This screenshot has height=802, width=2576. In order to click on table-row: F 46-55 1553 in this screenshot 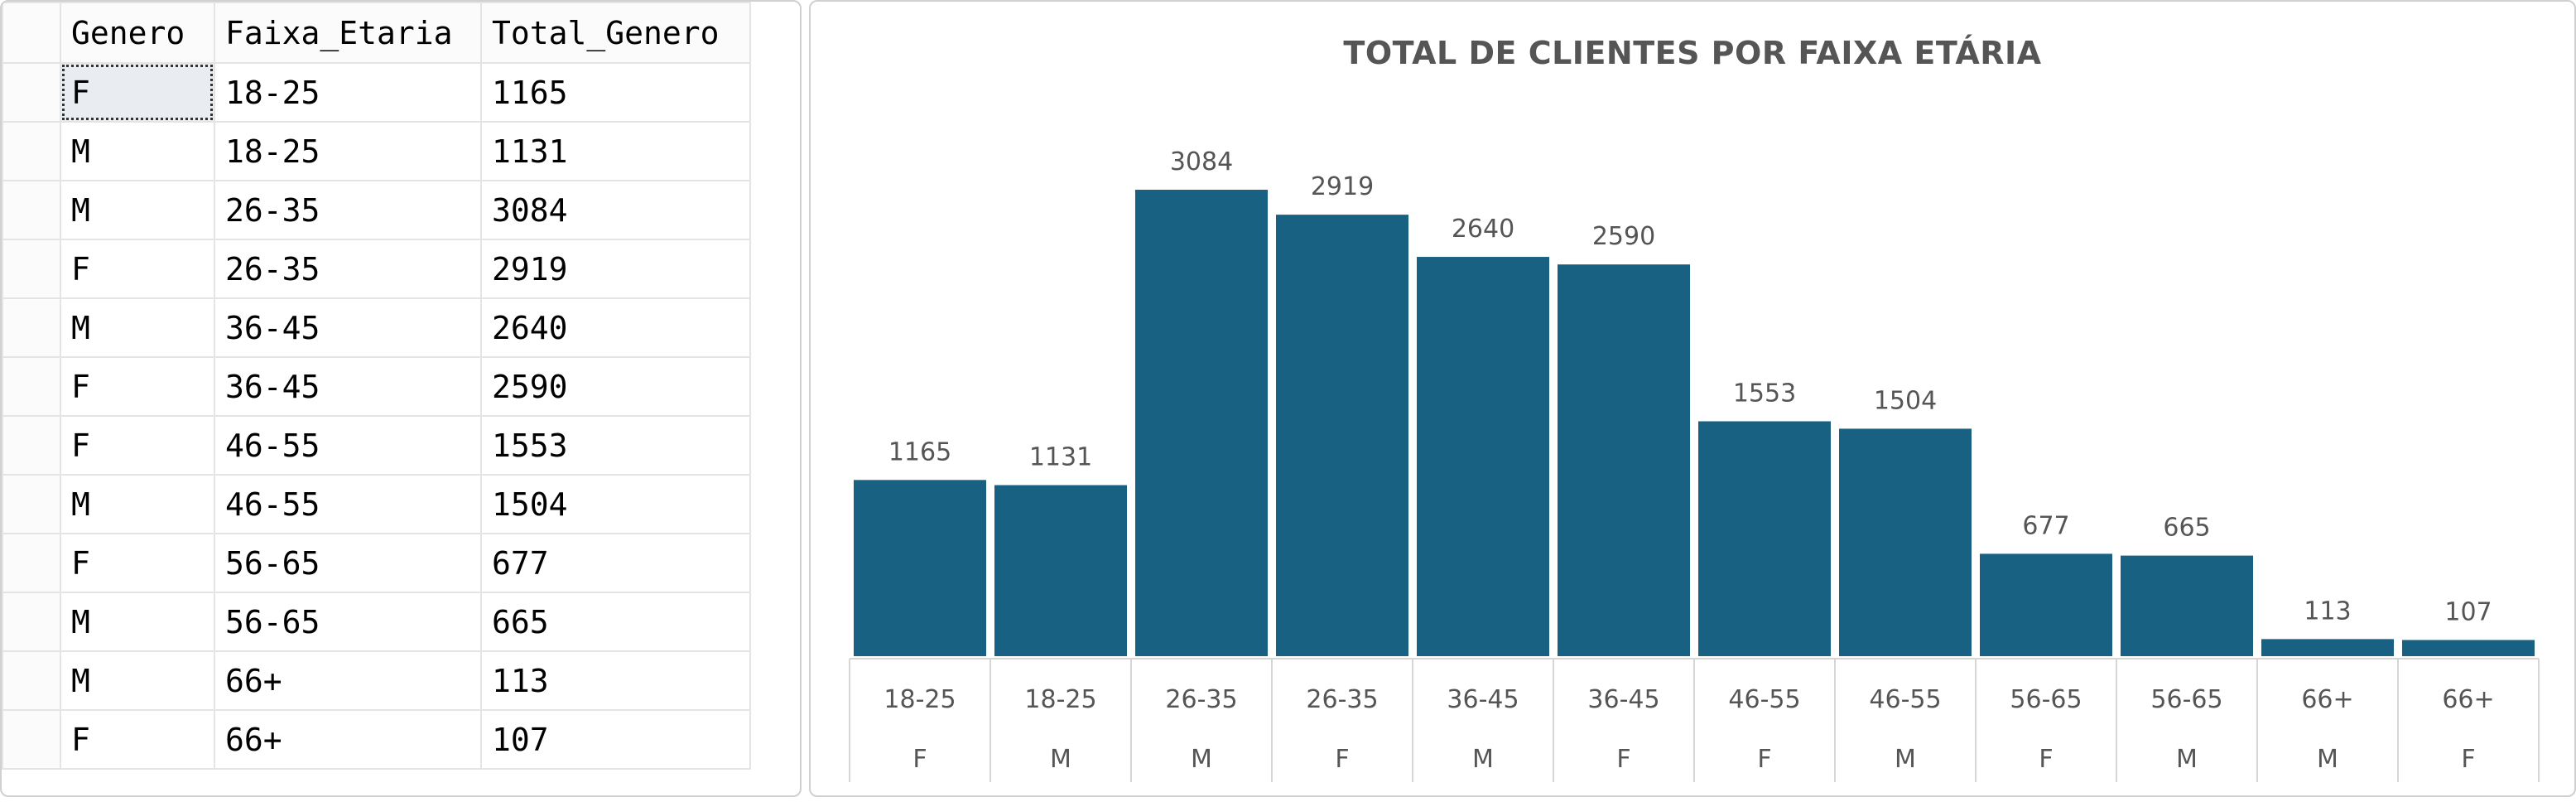, I will do `click(376, 445)`.